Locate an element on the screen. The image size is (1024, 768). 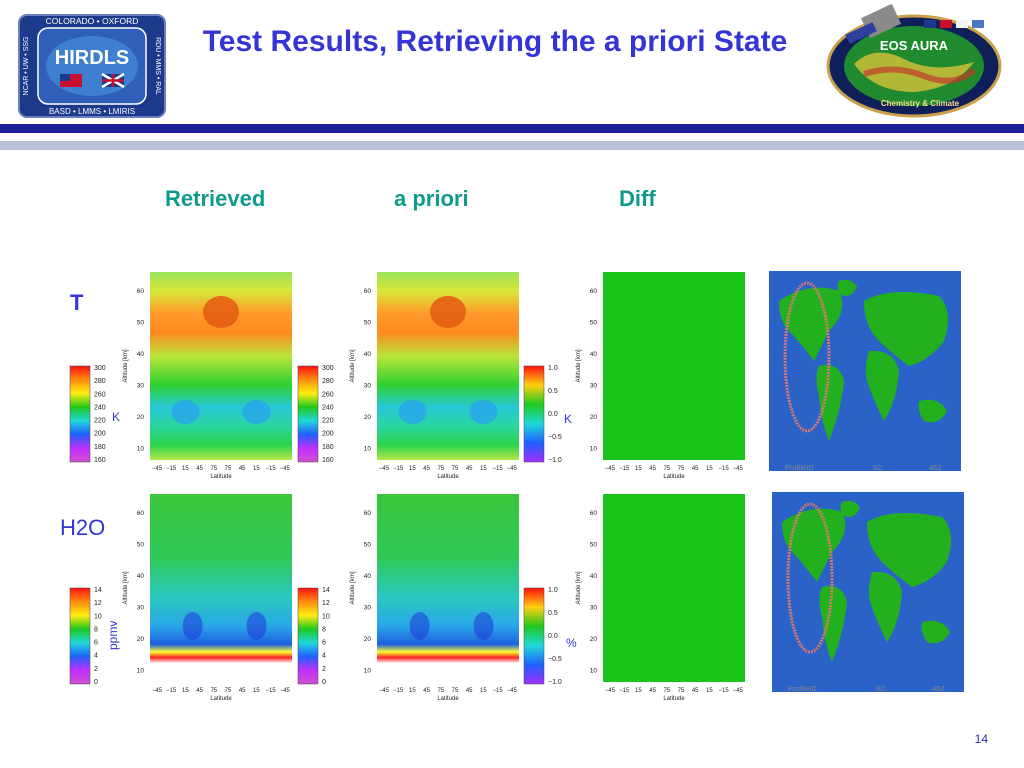
colorbar-temperature-apriori: 300 280 260 240 220 200 180 160 is located at coordinates (315, 414).